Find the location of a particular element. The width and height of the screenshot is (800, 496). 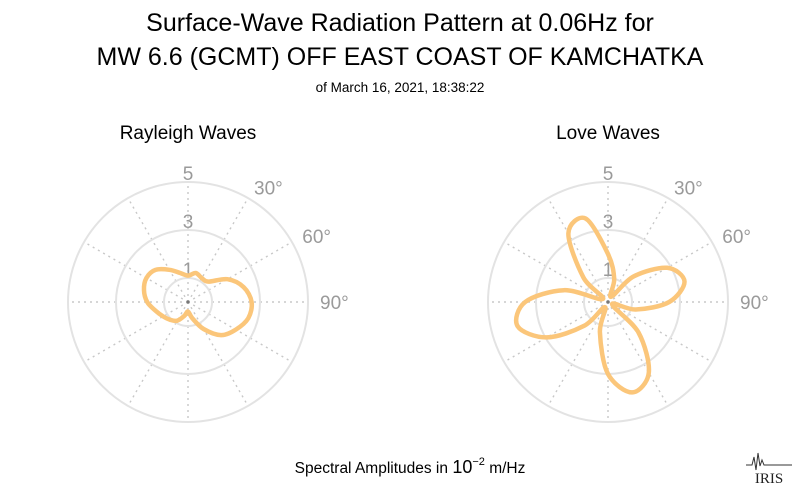

love-title: Love Waves is located at coordinates (608, 133).